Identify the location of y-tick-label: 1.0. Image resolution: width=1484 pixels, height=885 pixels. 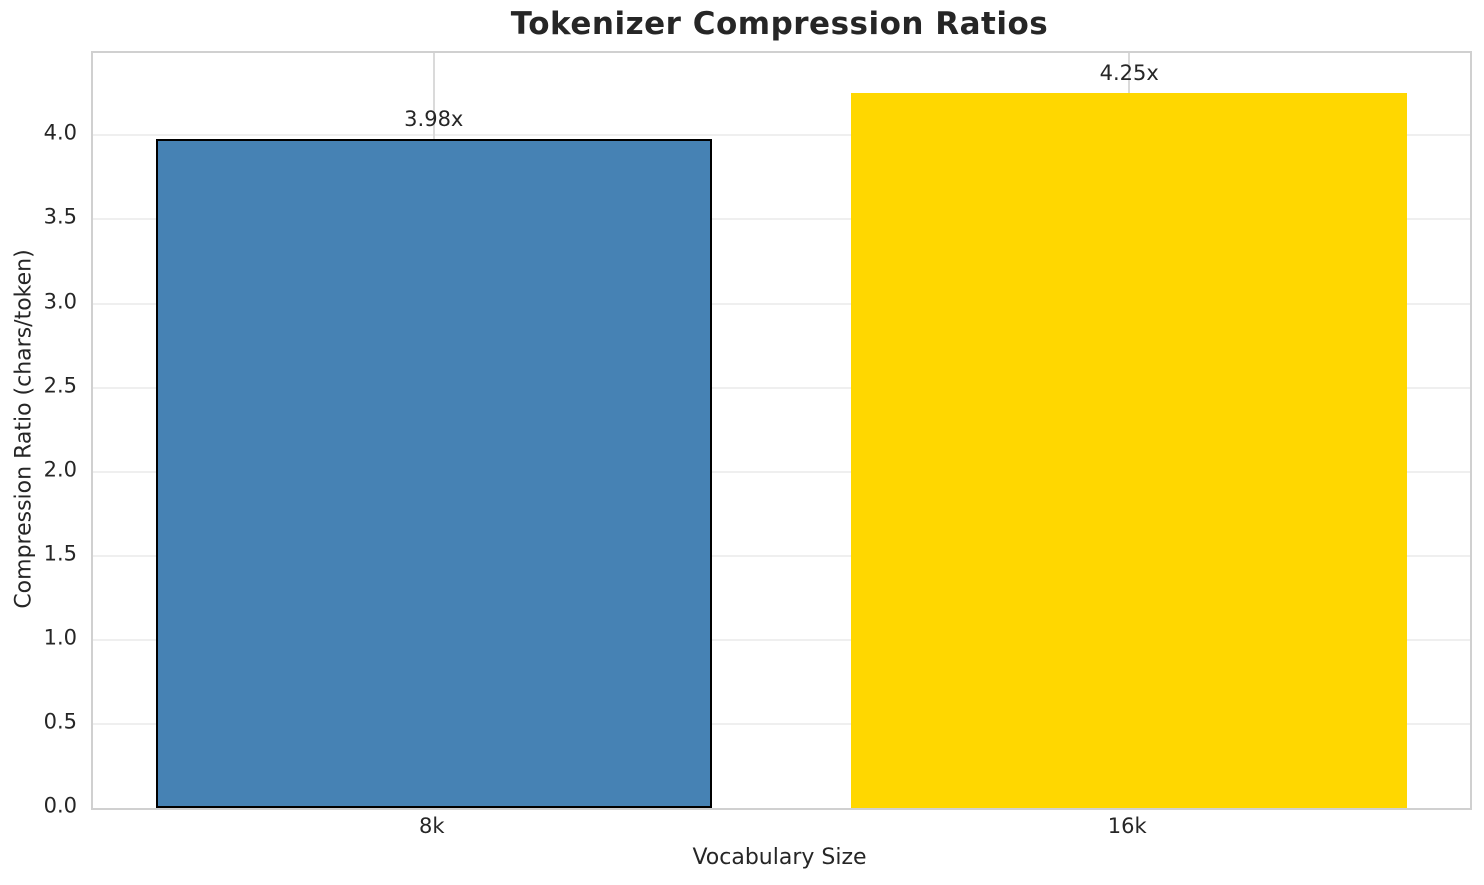
(60, 637).